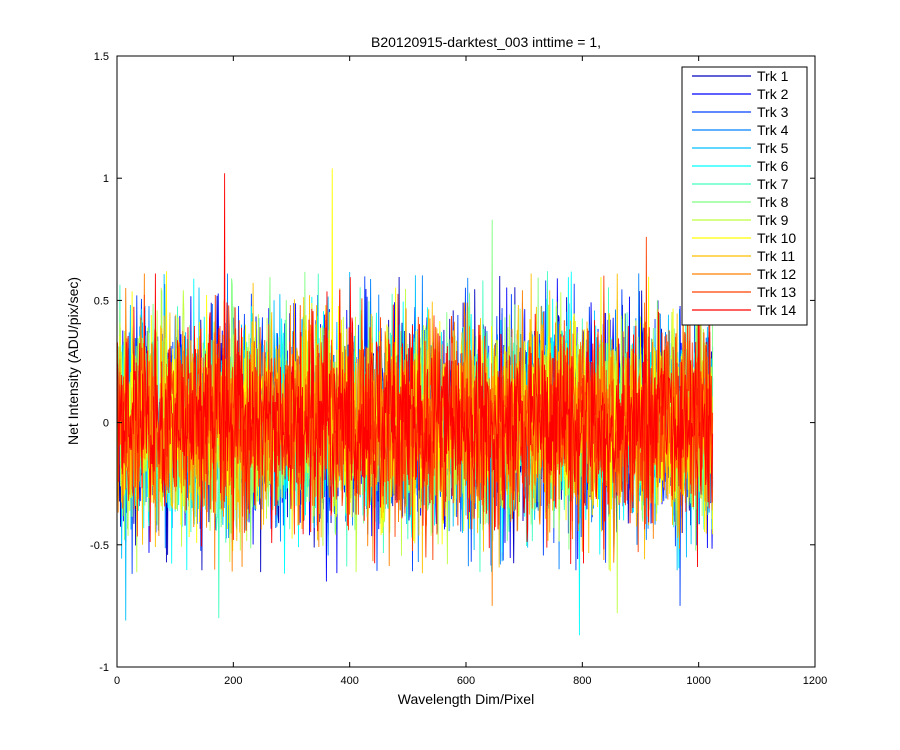 This screenshot has width=900, height=750. Describe the element at coordinates (773, 220) in the screenshot. I see `legend-label: Trk 9` at that location.